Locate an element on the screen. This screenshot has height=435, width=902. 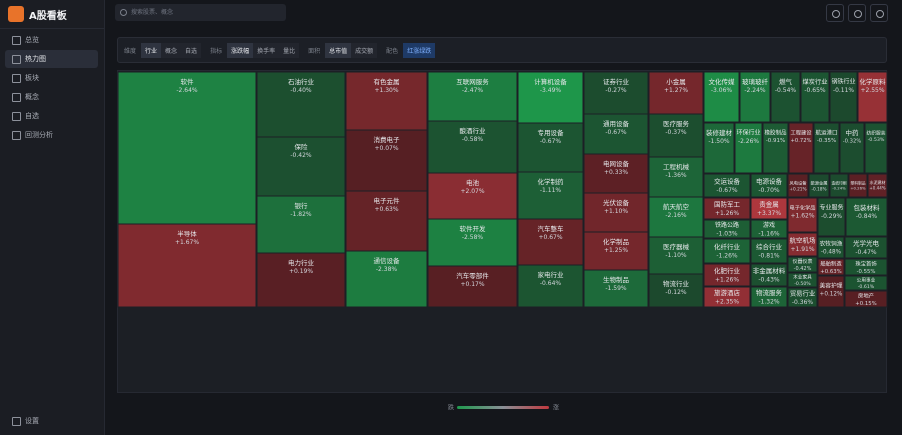
settings: 设置 is located at coordinates (51, 421).